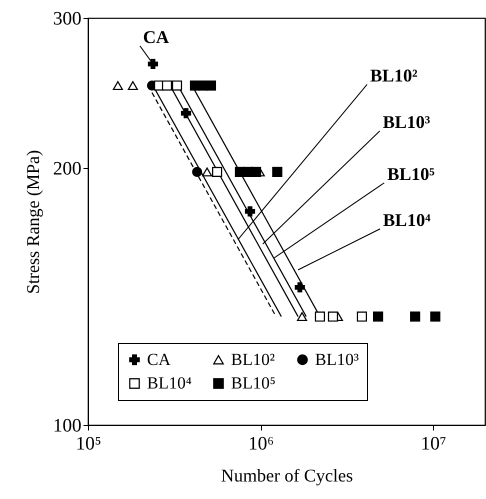 The height and width of the screenshot is (499, 486). Describe the element at coordinates (287, 476) in the screenshot. I see `x-axis-title: Number of Cycles` at that location.